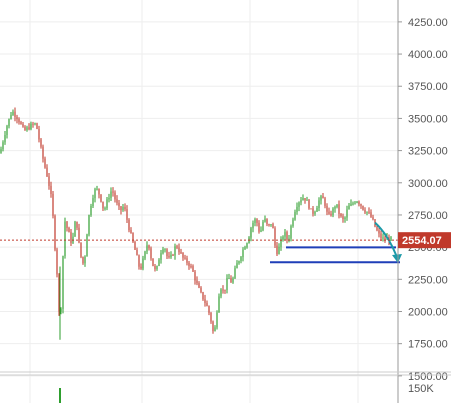  What do you see at coordinates (397, 259) in the screenshot?
I see `arrow-head` at bounding box center [397, 259].